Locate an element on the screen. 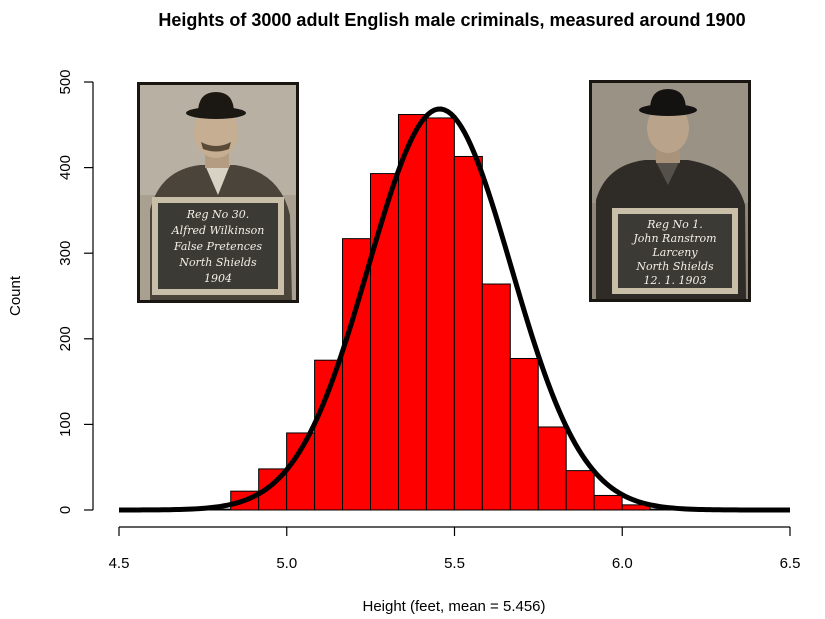 This screenshot has width=825, height=619. y-axis-label: Count is located at coordinates (15, 295).